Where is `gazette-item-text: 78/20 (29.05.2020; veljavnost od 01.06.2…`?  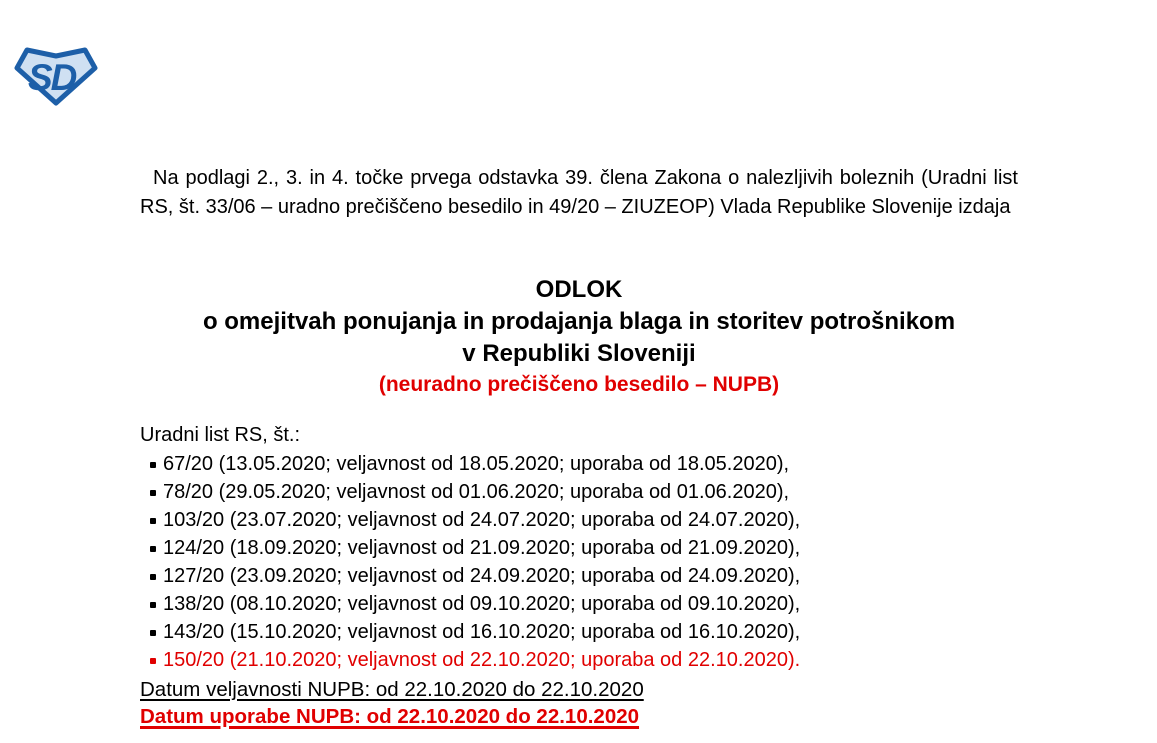
gazette-item-text: 78/20 (29.05.2020; veljavnost od 01.06.2… is located at coordinates (476, 492).